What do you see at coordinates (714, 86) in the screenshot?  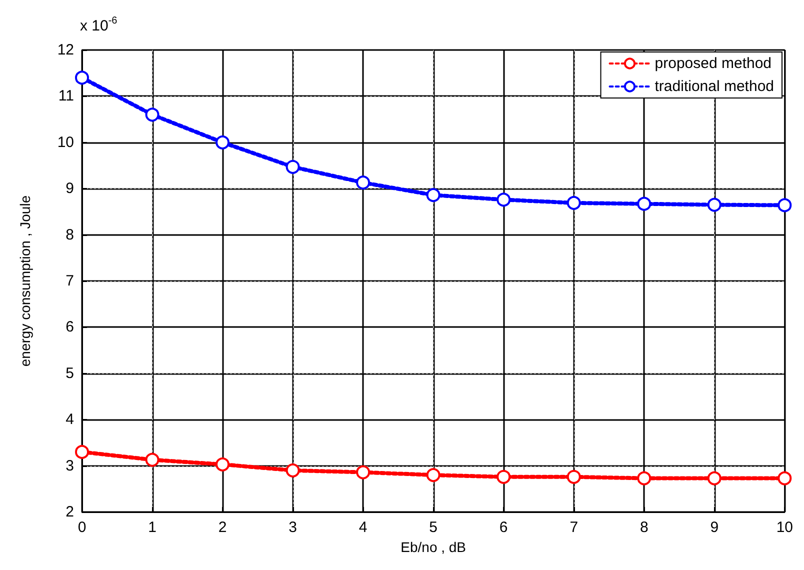 I see `legend-label: traditional method` at bounding box center [714, 86].